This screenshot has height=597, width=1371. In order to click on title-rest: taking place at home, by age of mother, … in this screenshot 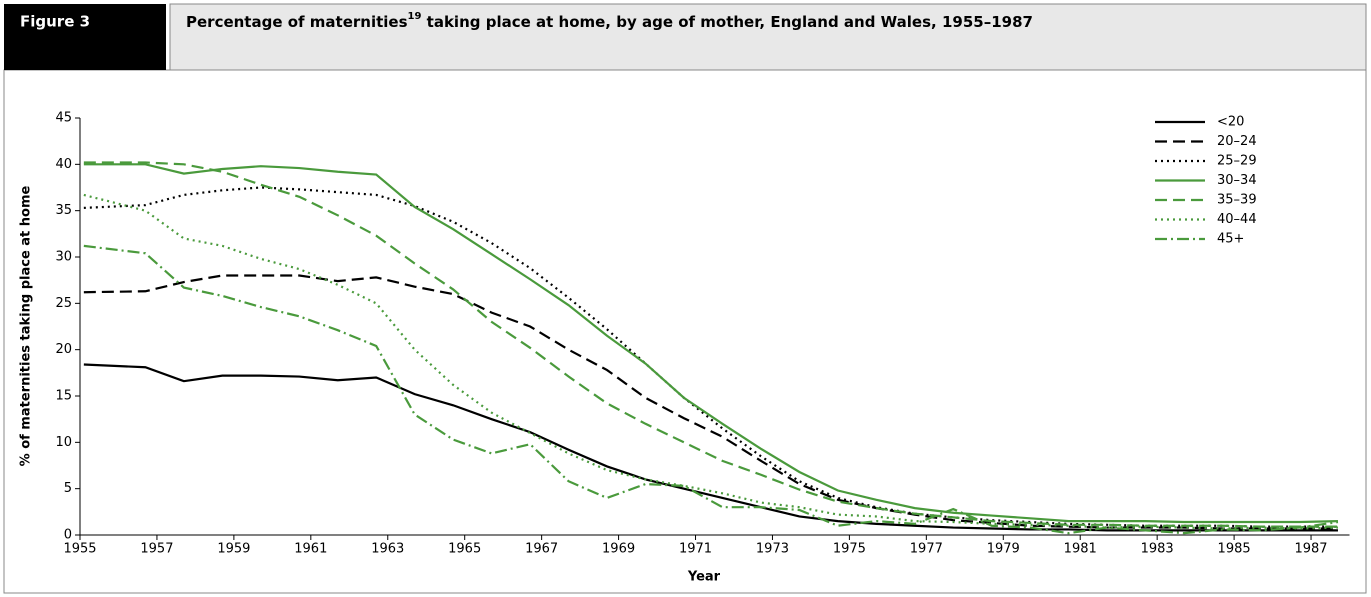, I will do `click(727, 22)`.